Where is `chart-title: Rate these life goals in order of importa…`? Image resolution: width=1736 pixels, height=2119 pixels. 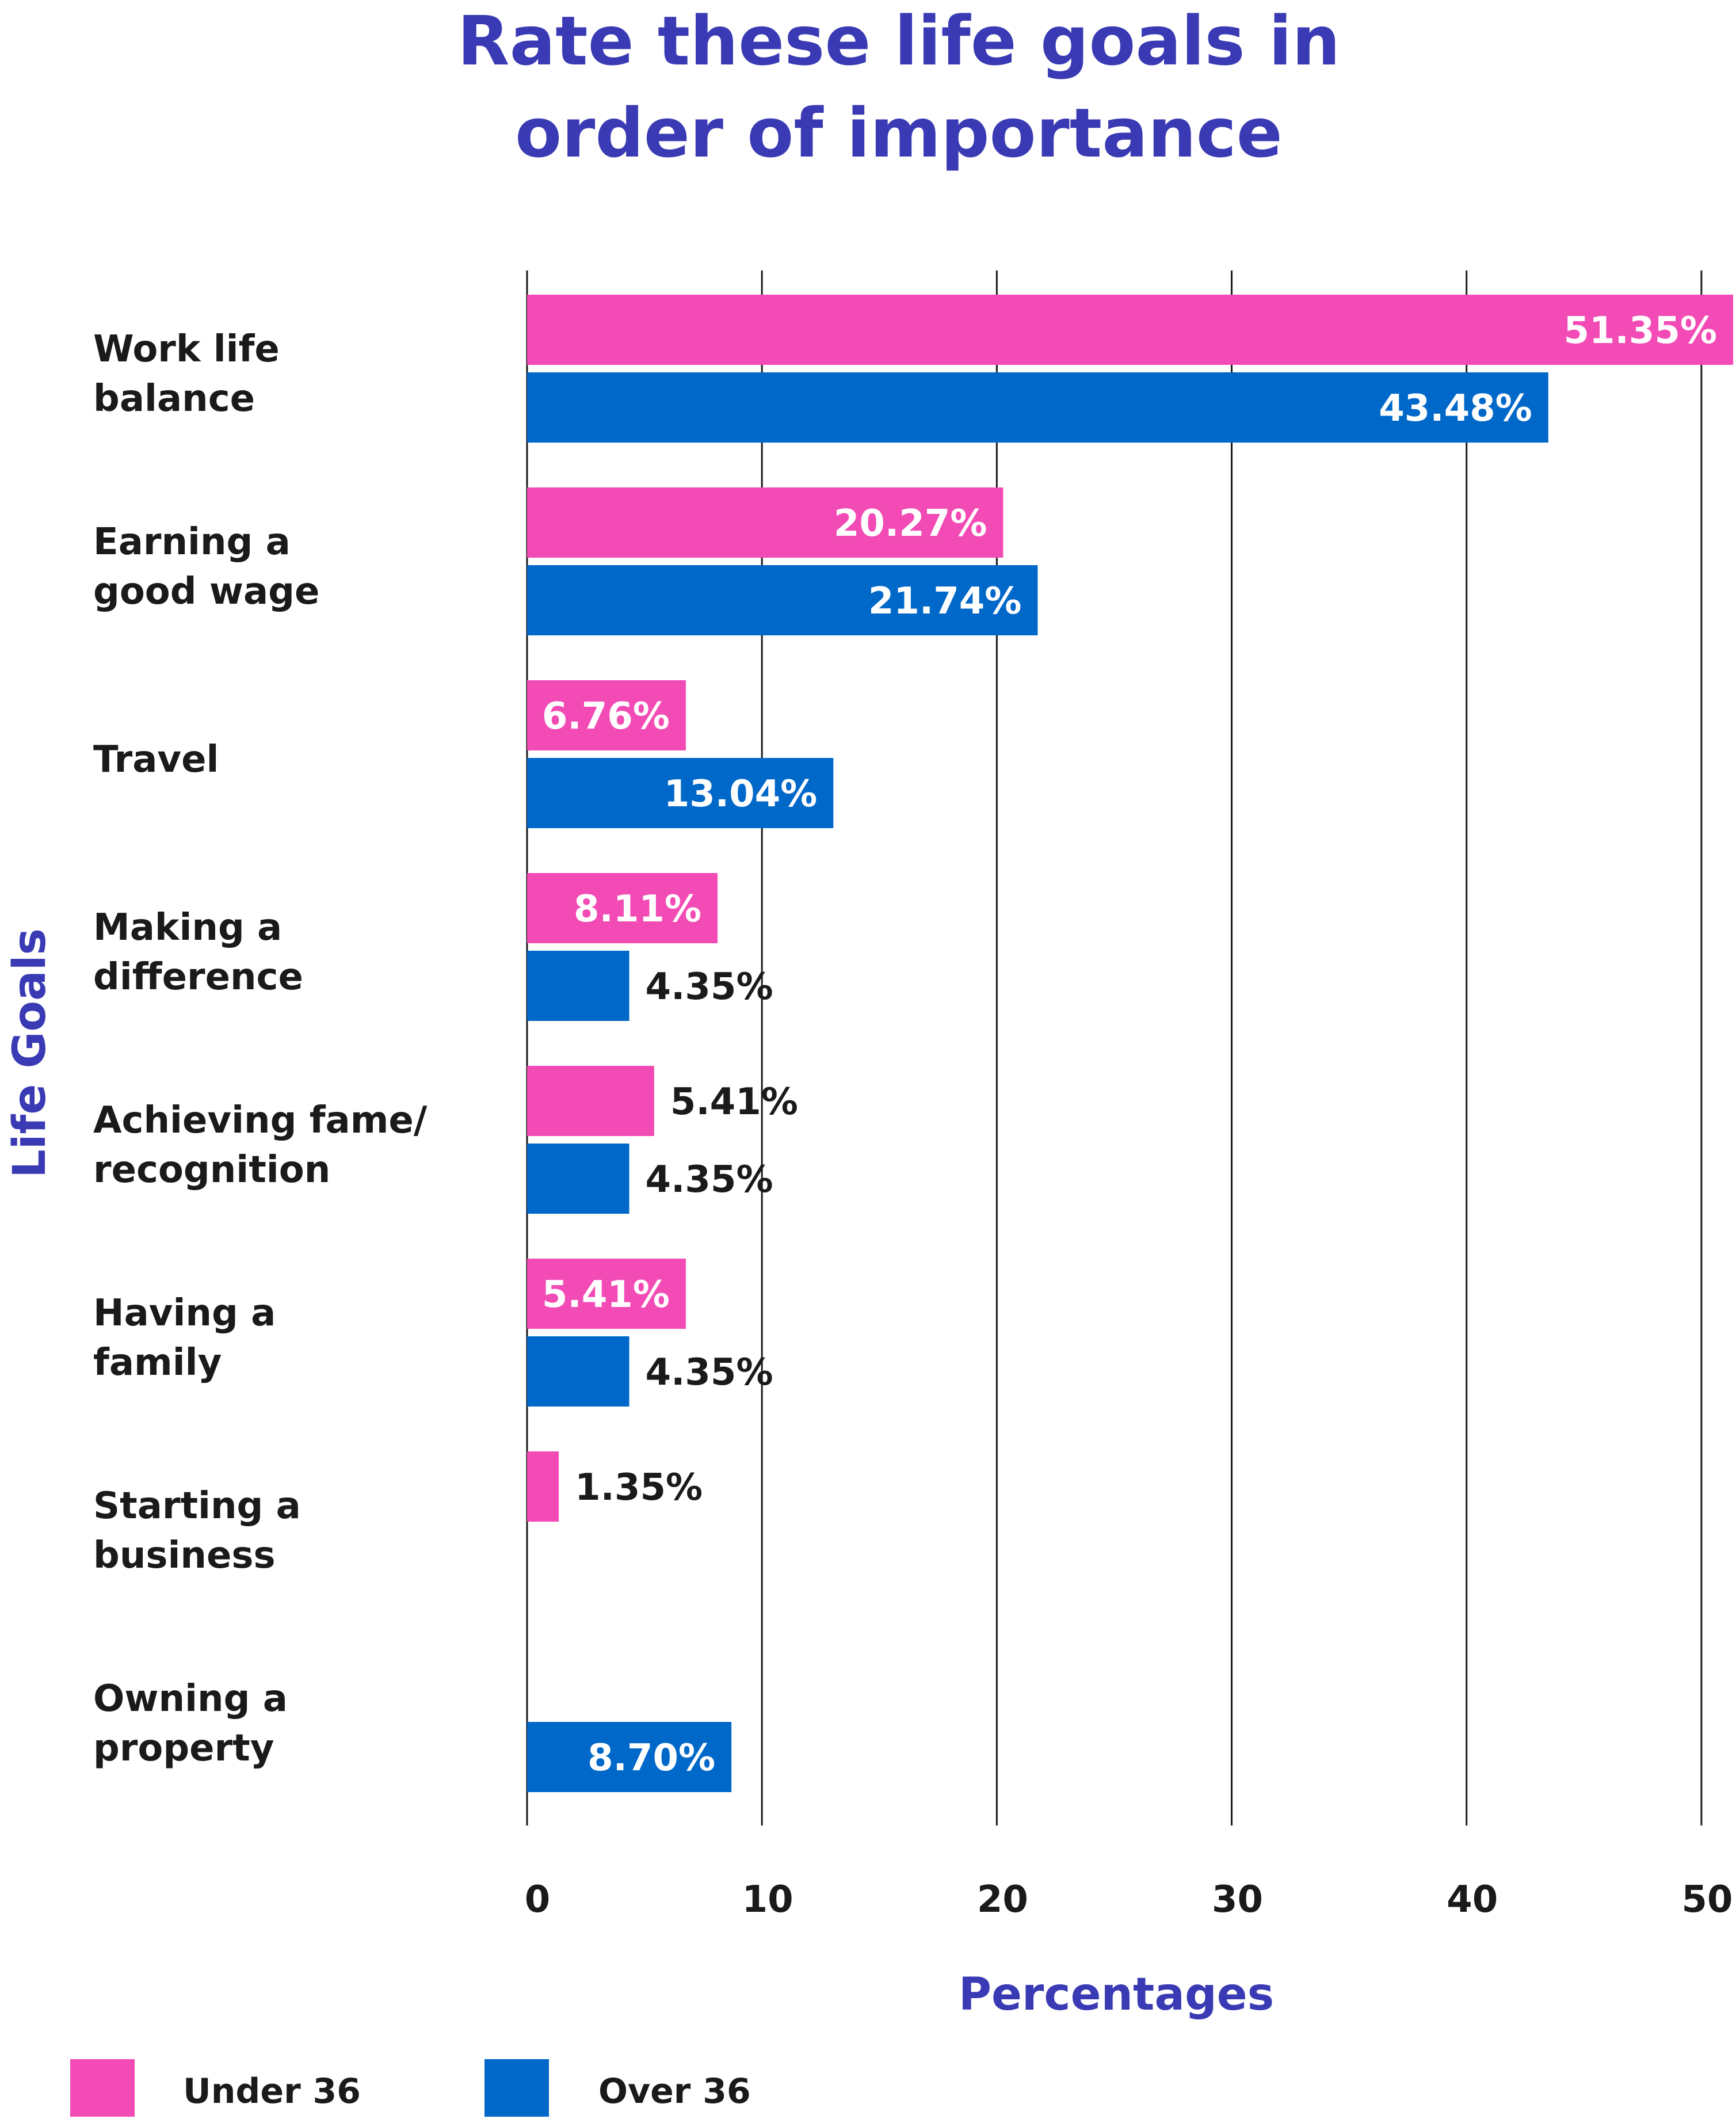
chart-title: Rate these life goals in order of importa… is located at coordinates (899, 87).